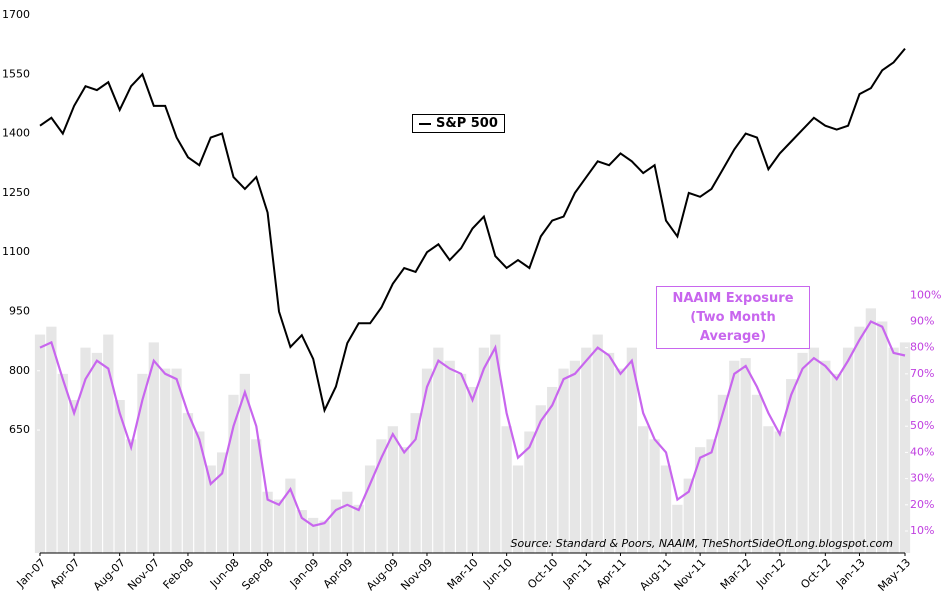 Image resolution: width=943 pixels, height=597 pixels. What do you see at coordinates (304, 573) in the screenshot?
I see `x-tick-label: Jan-09` at bounding box center [304, 573].